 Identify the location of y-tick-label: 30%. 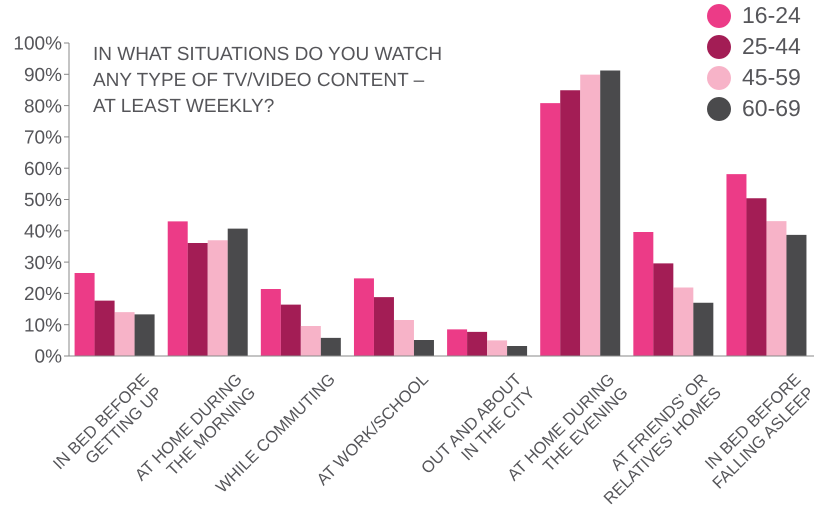
(43, 263).